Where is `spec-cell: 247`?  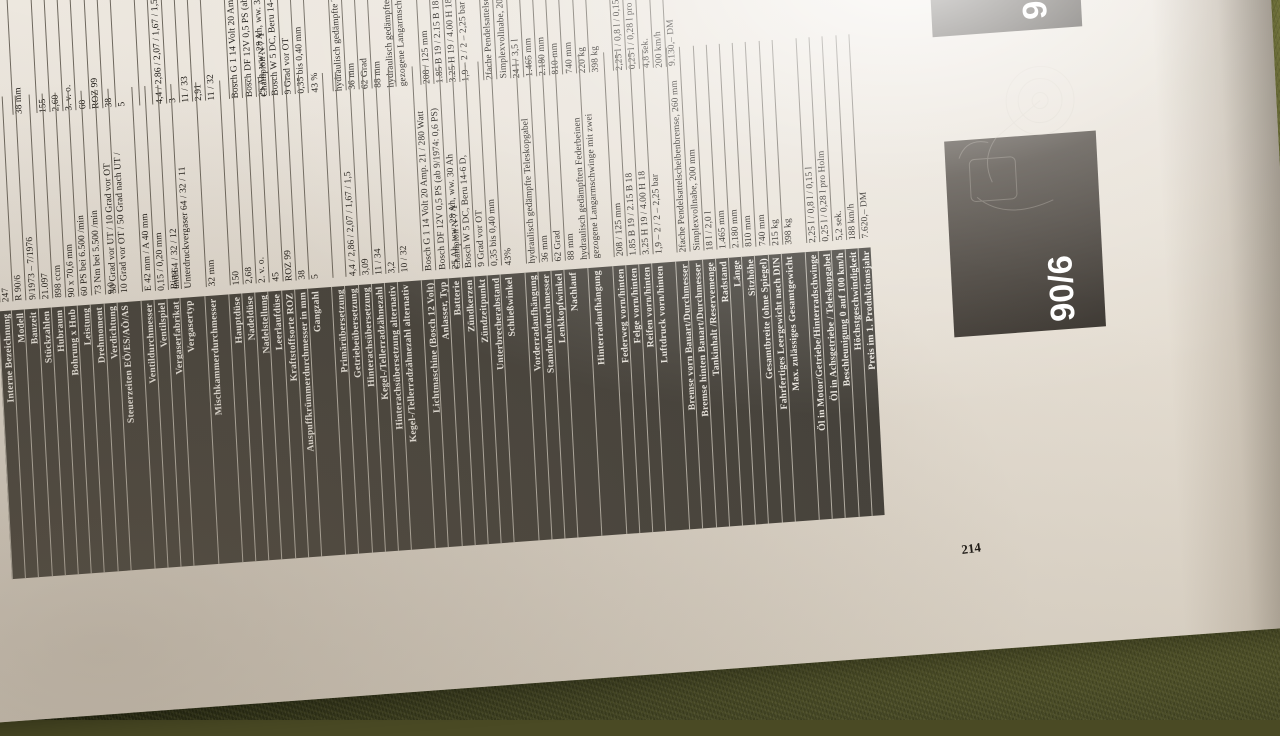 spec-cell: 247 is located at coordinates (6, 295).